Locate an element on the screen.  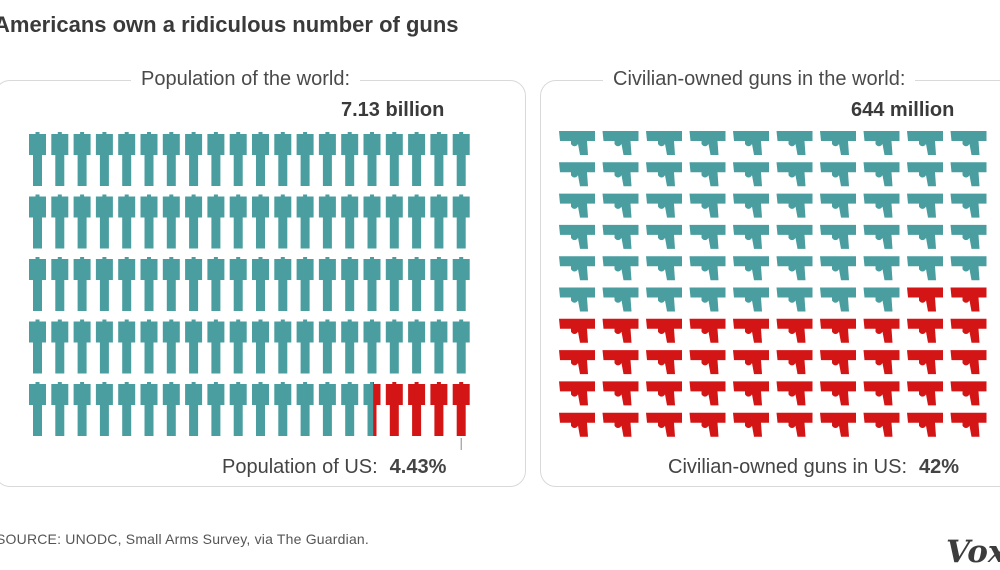
guns-title: Civilian-owned guns in the world: is located at coordinates (759, 79).